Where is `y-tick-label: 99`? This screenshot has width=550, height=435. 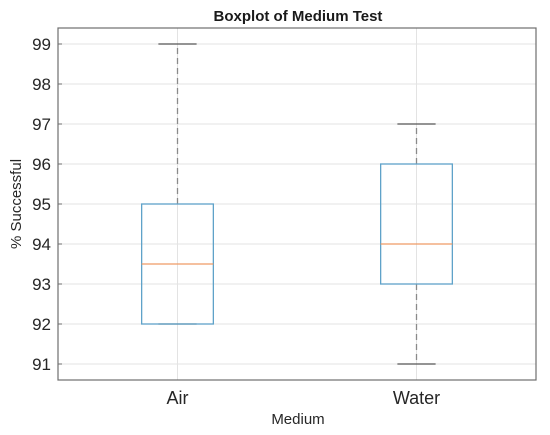
y-tick-label: 99 is located at coordinates (41, 44).